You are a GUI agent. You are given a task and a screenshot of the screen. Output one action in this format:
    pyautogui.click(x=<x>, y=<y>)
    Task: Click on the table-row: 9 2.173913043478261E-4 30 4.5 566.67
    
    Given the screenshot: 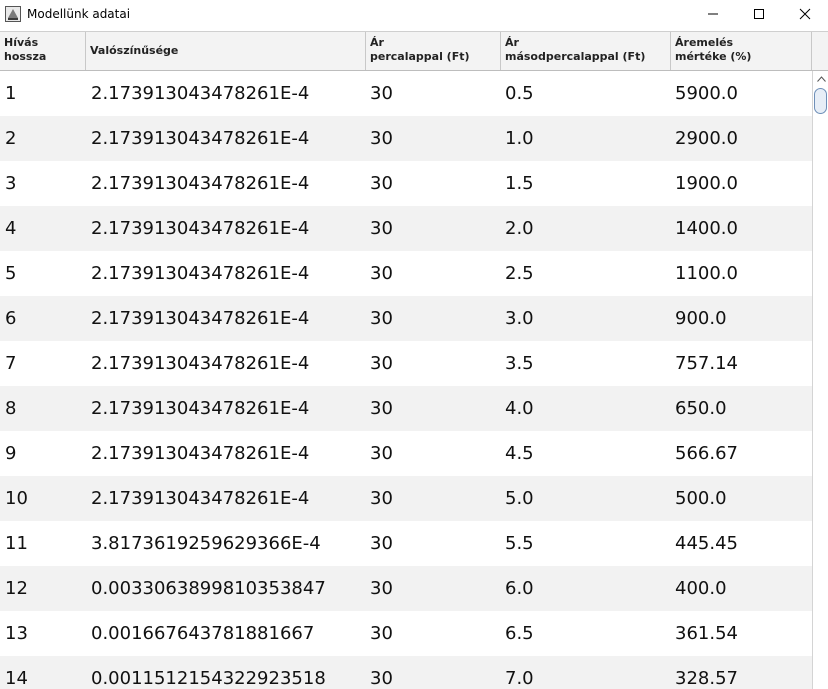 What is the action you would take?
    pyautogui.click(x=406, y=453)
    